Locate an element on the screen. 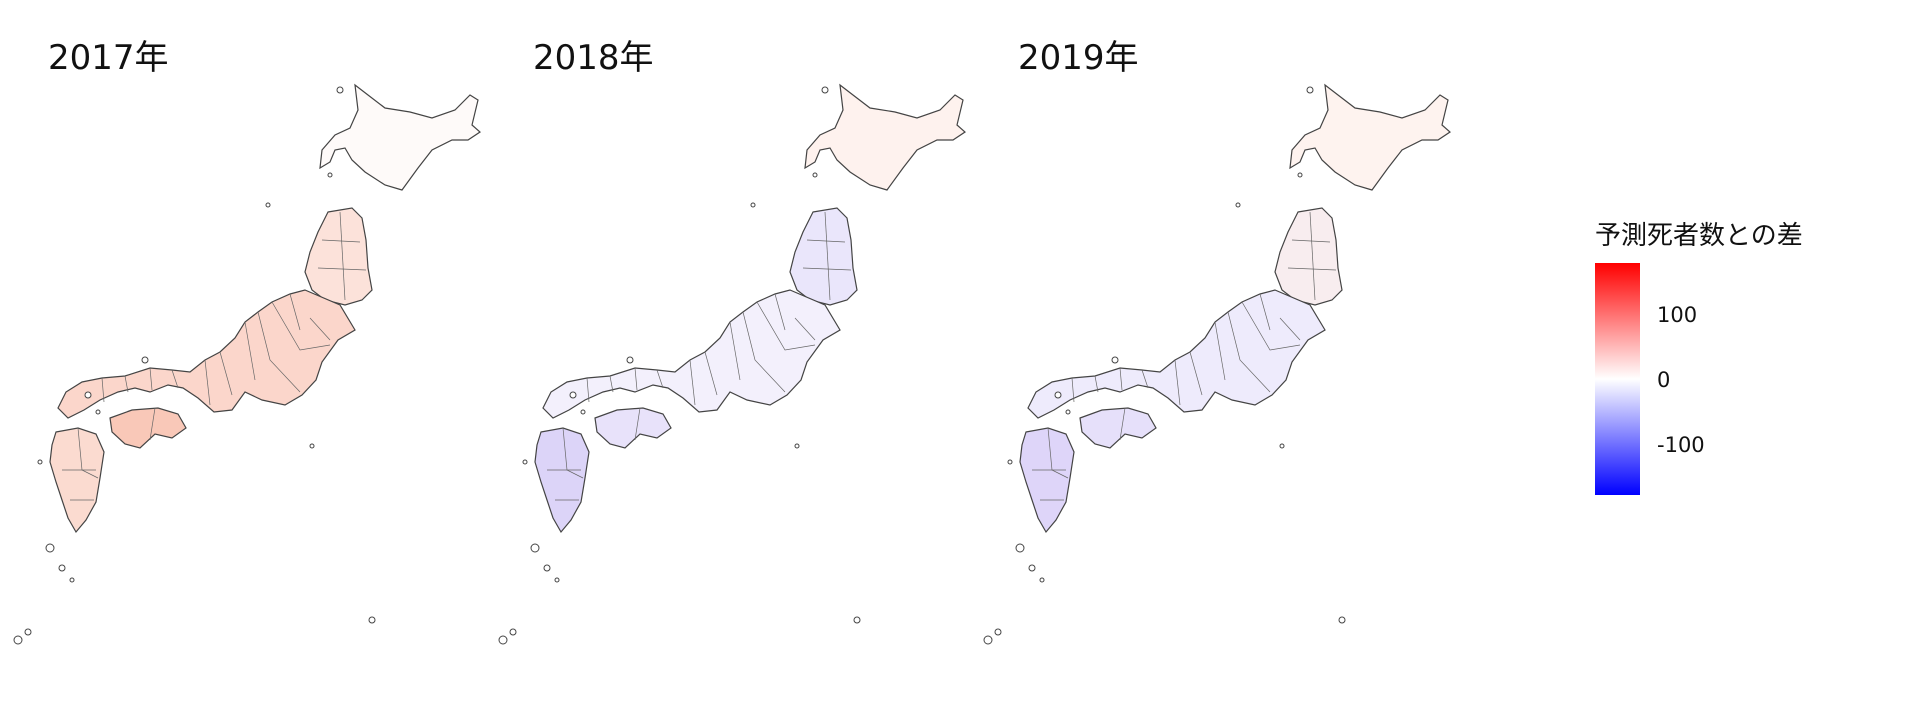 This screenshot has height=710, width=1920. legend-title: 予測死者数との差 is located at coordinates (1699, 236).